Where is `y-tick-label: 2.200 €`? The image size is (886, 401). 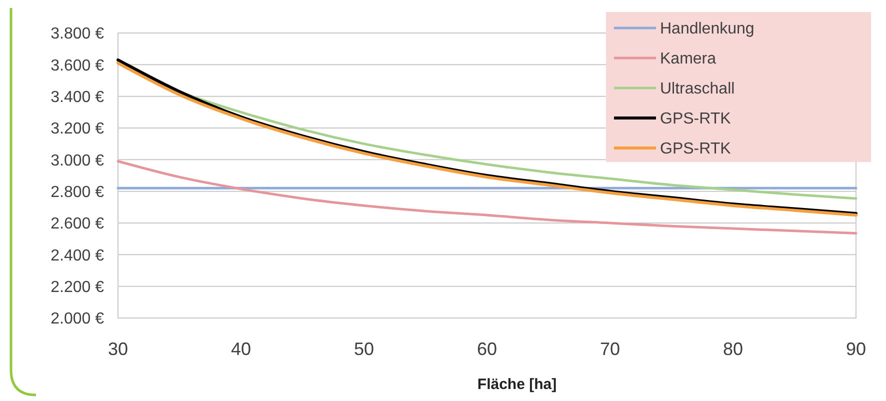 y-tick-label: 2.200 € is located at coordinates (77, 287).